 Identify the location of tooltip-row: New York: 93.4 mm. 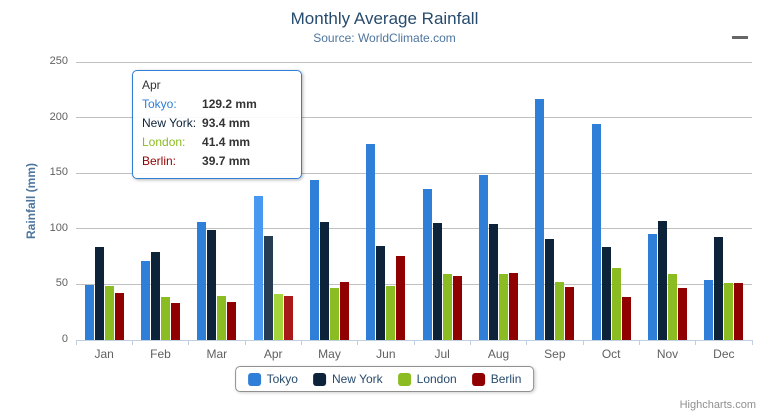
(199, 123).